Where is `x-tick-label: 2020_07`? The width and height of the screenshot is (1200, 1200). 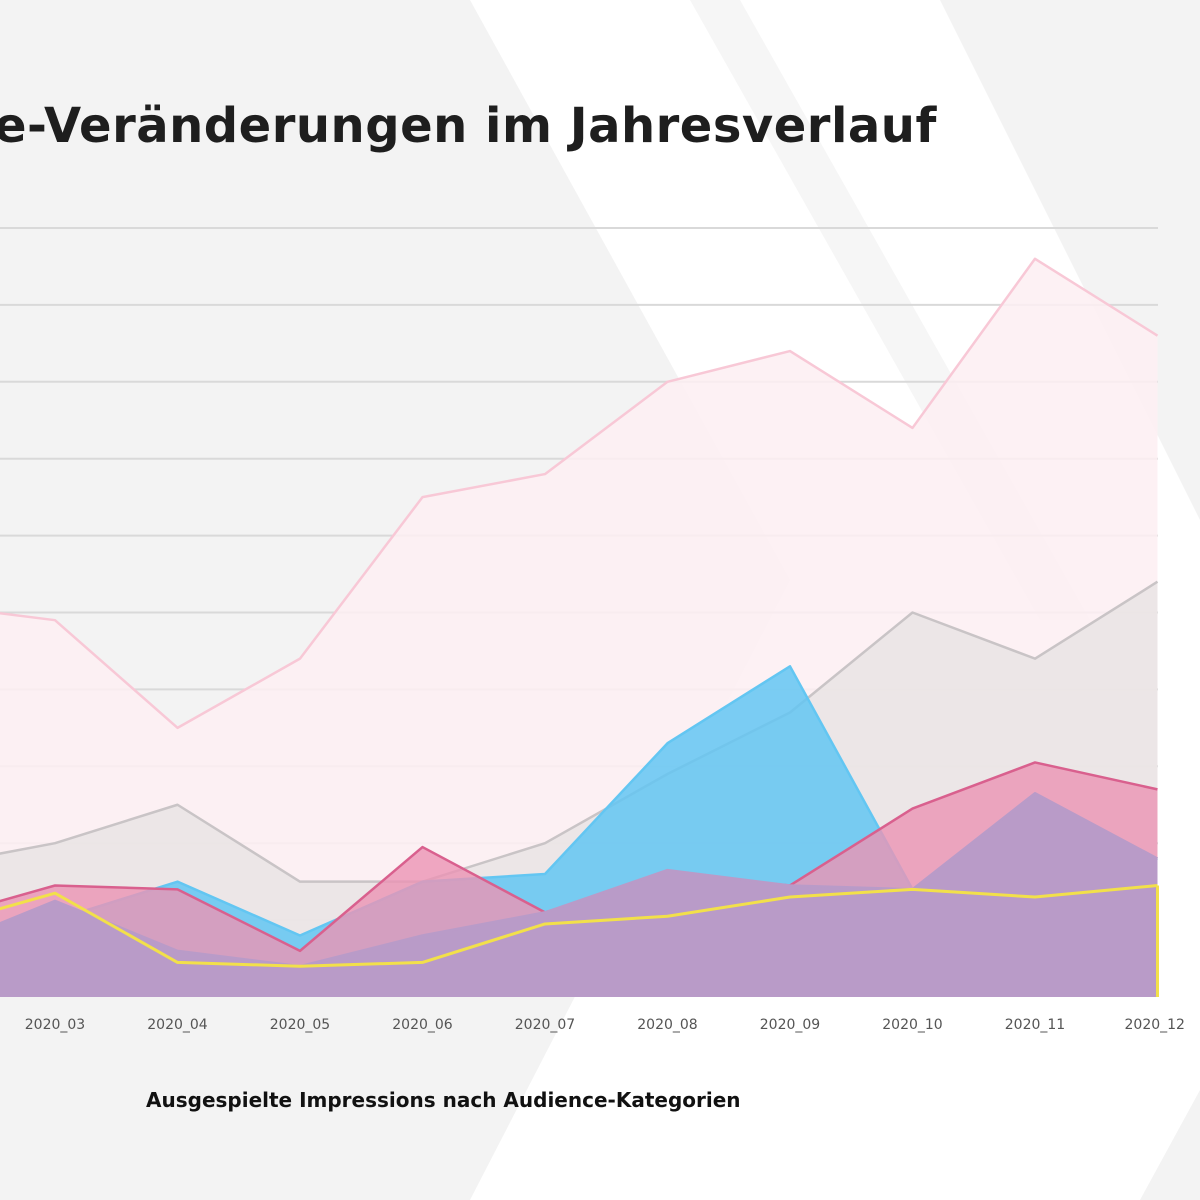
x-tick-label: 2020_07 is located at coordinates (545, 1025).